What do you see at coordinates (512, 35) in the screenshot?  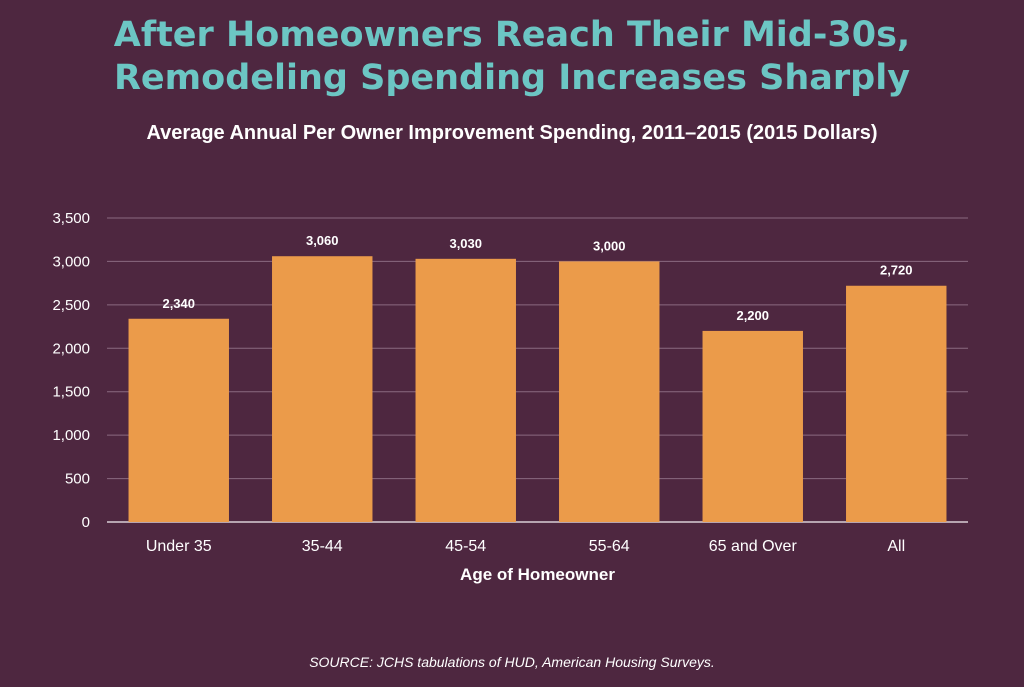 I see `chart-title-line-1: After Homeowners Reach Their Mid-30s,` at bounding box center [512, 35].